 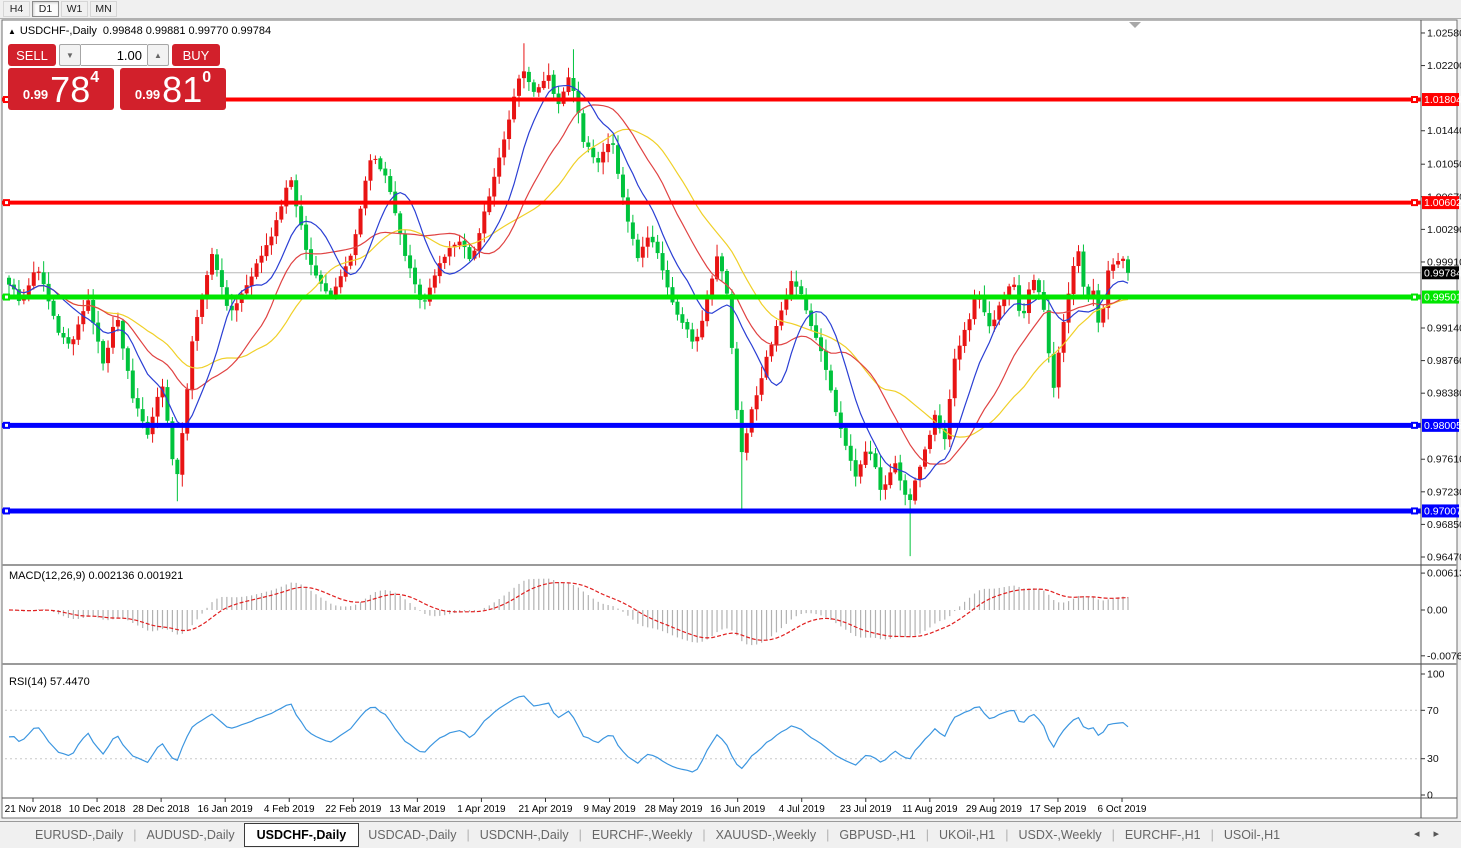 I want to click on rsi-label: RSI(14) 57.4470, so click(x=49, y=682).